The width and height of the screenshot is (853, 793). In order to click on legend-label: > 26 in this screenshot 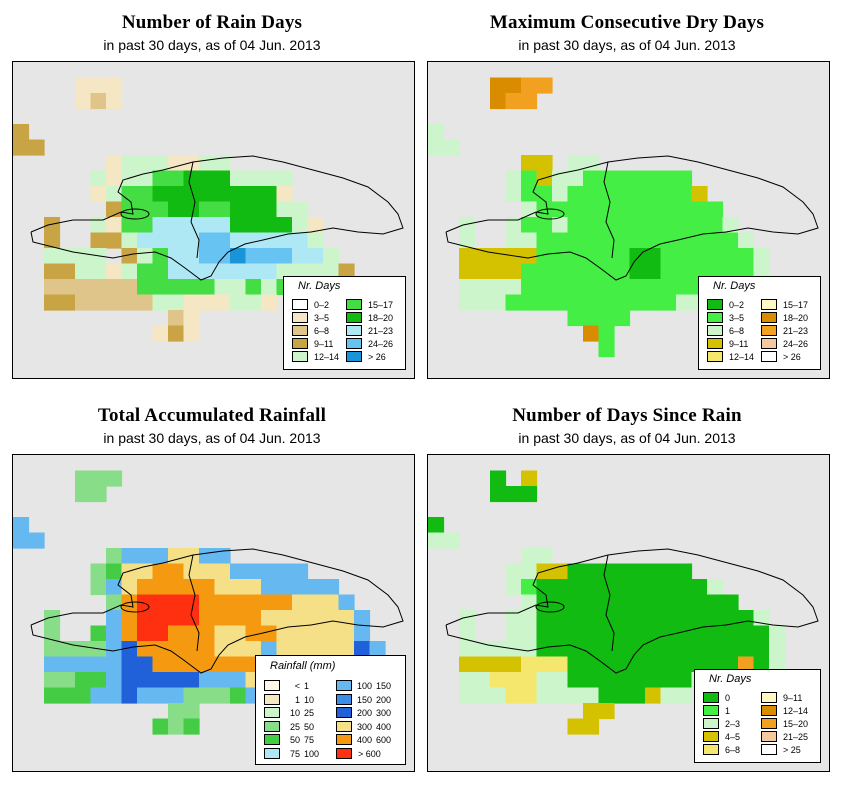, I will do `click(377, 357)`.